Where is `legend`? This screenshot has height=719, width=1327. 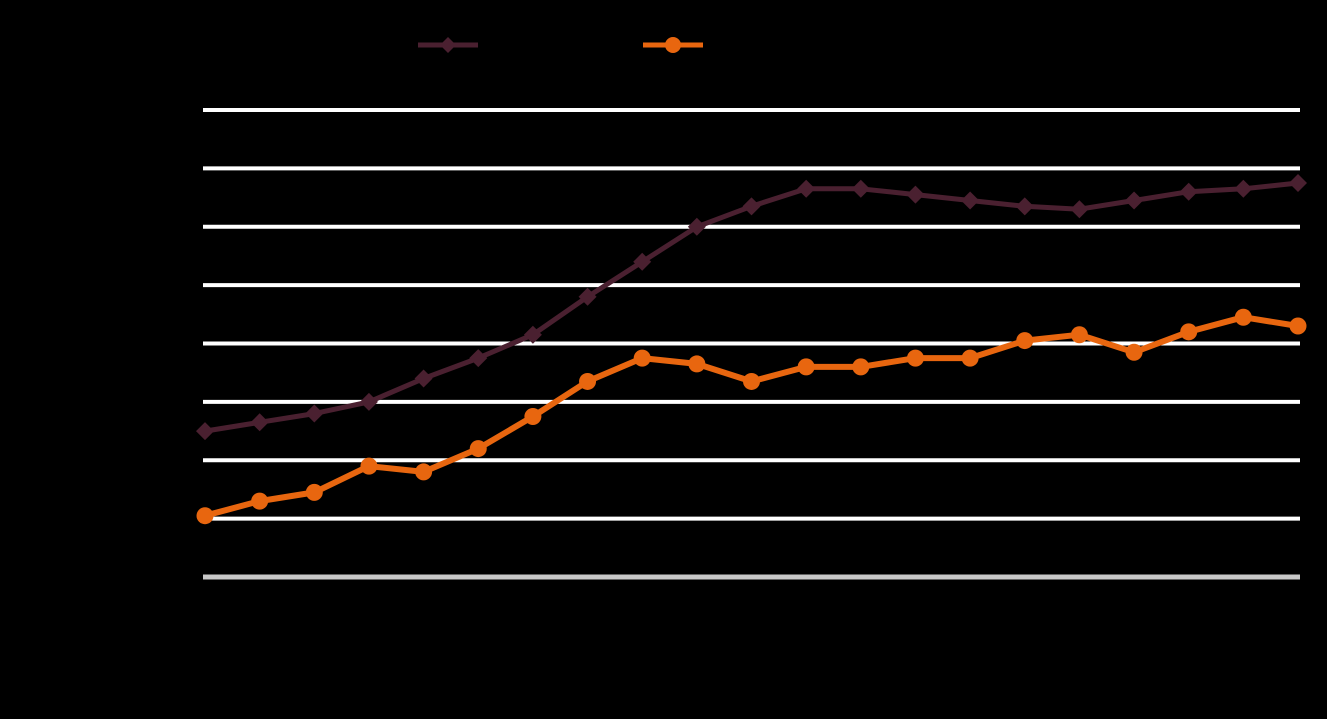
legend is located at coordinates (560, 45).